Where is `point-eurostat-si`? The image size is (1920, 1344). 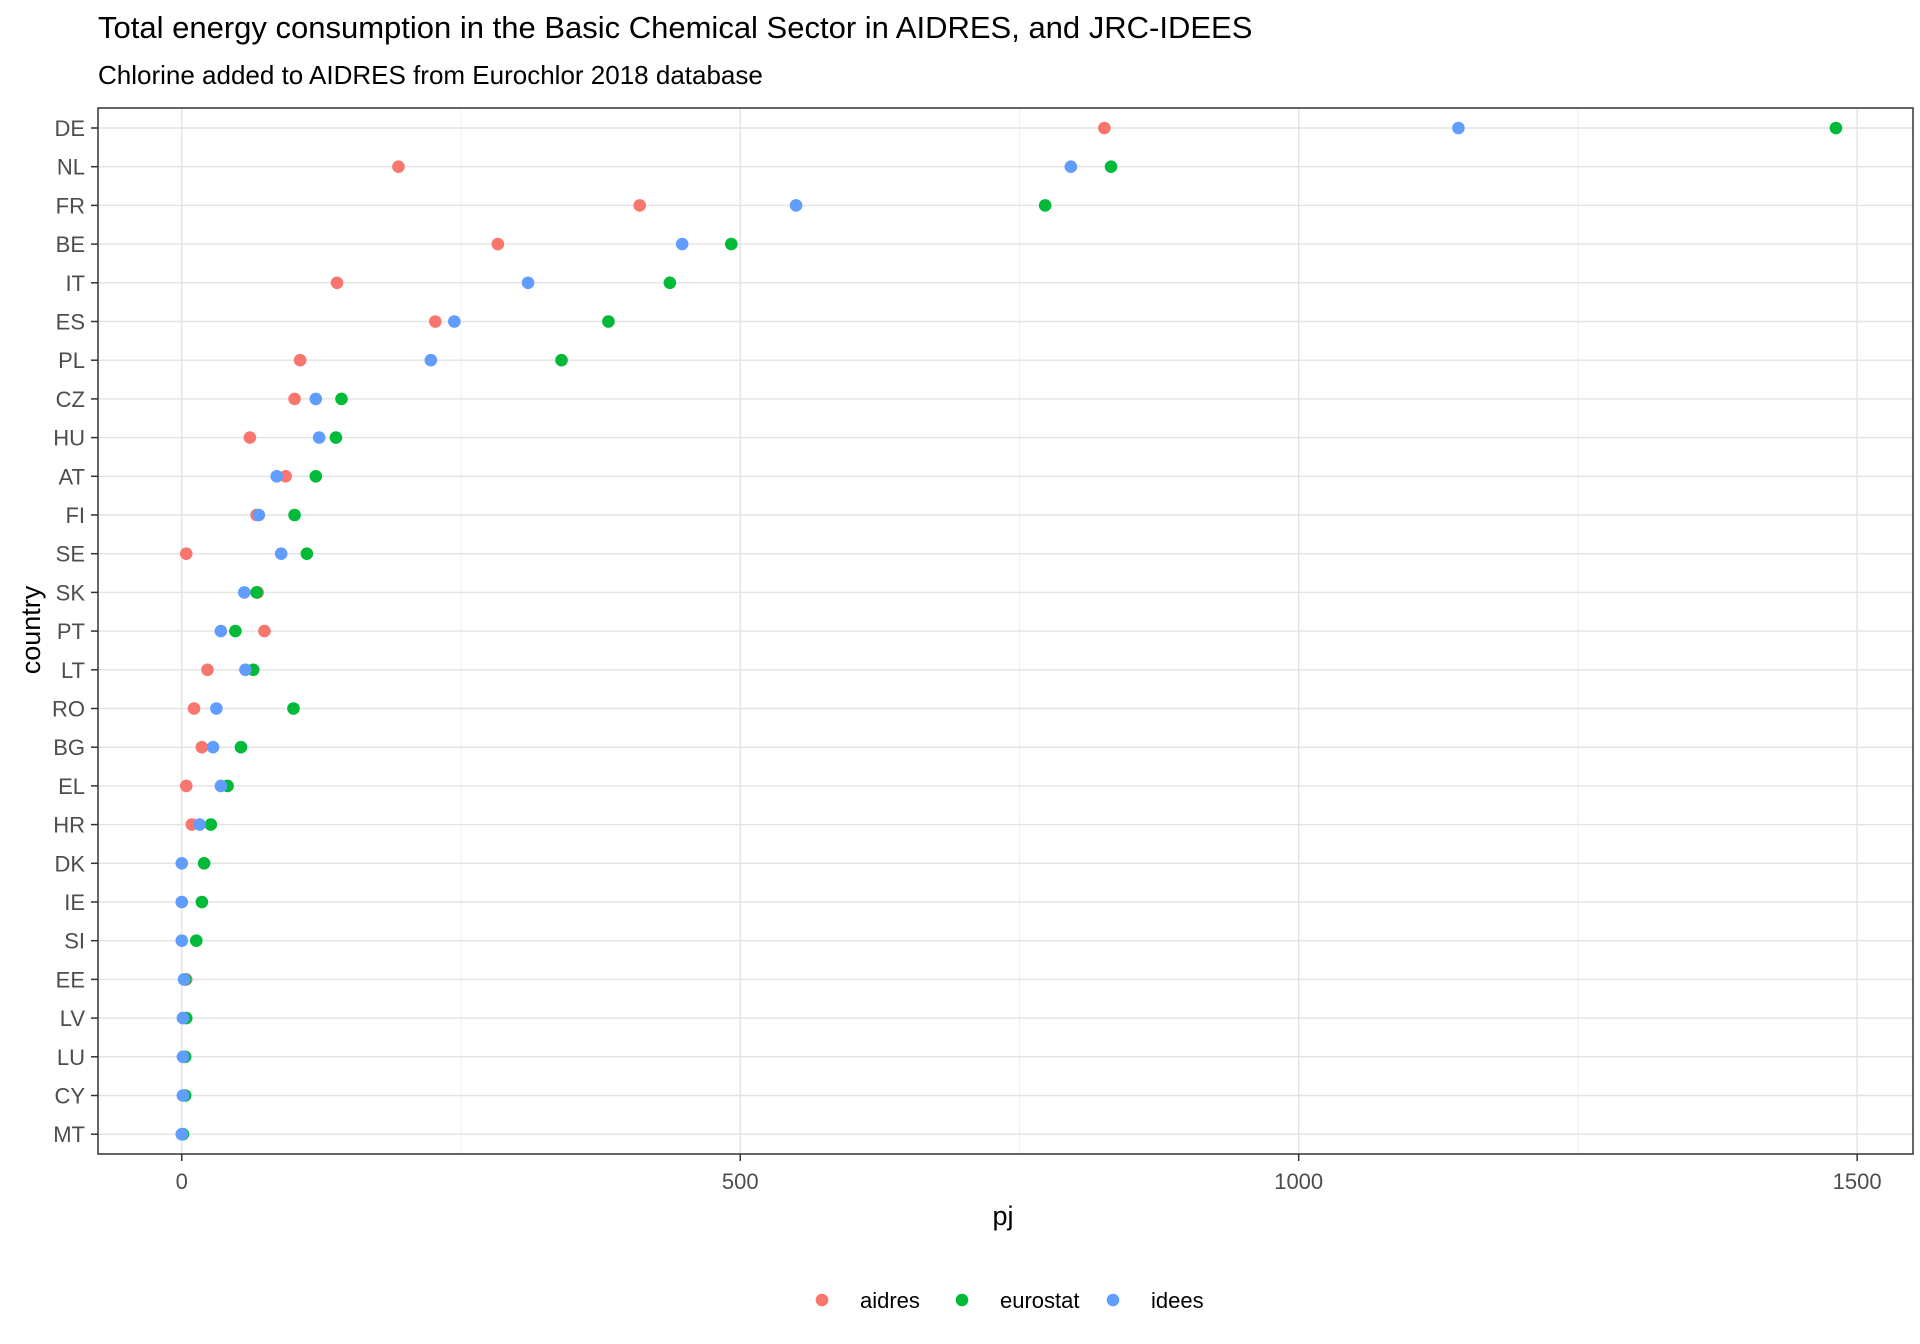
point-eurostat-si is located at coordinates (196, 940).